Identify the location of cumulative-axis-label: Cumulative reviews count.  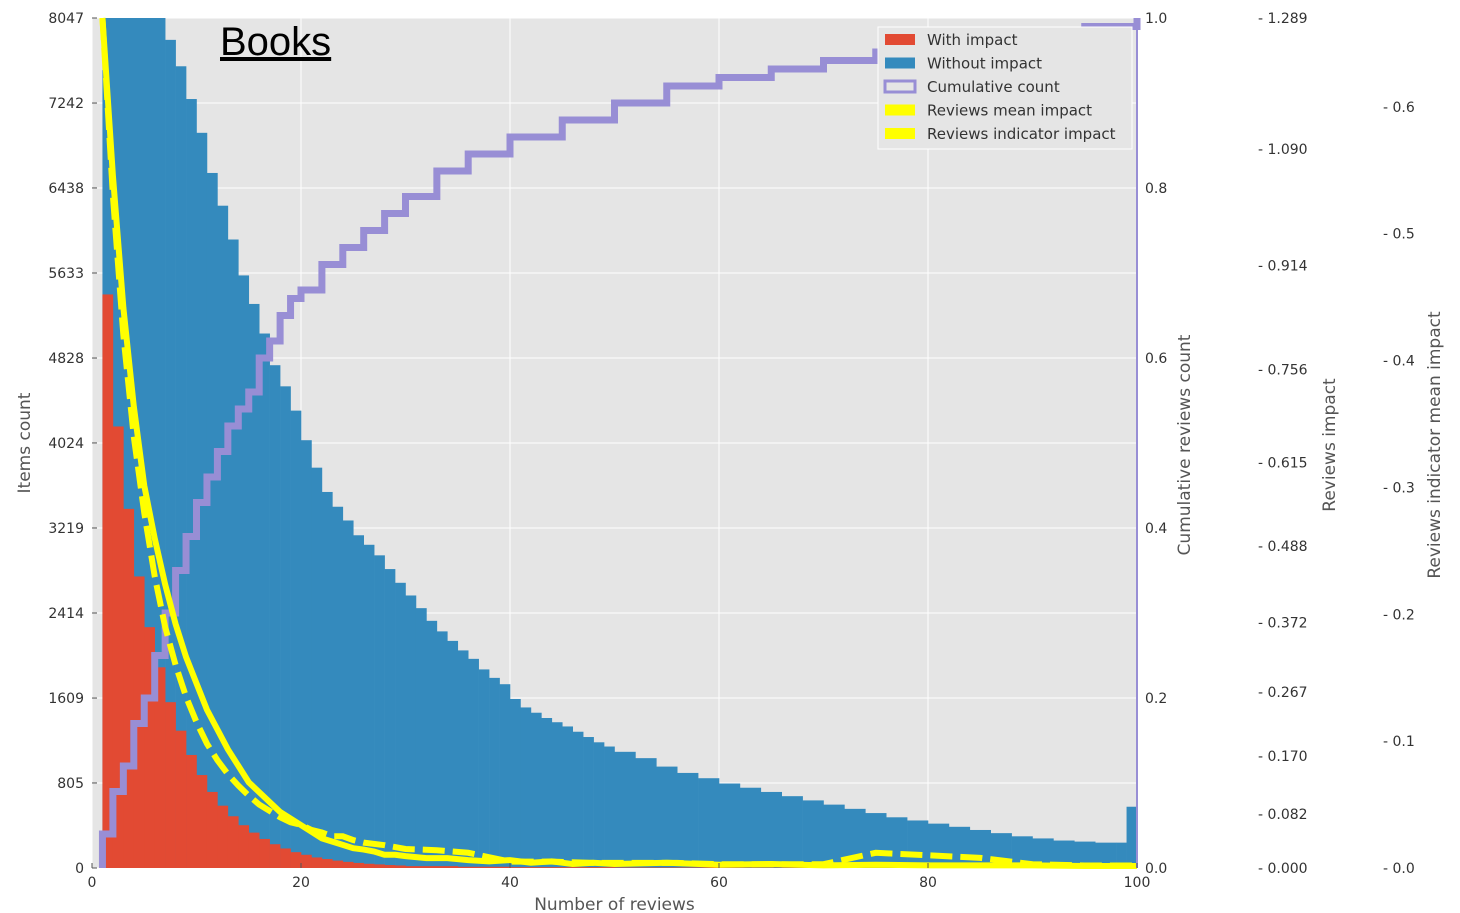
(1185, 444).